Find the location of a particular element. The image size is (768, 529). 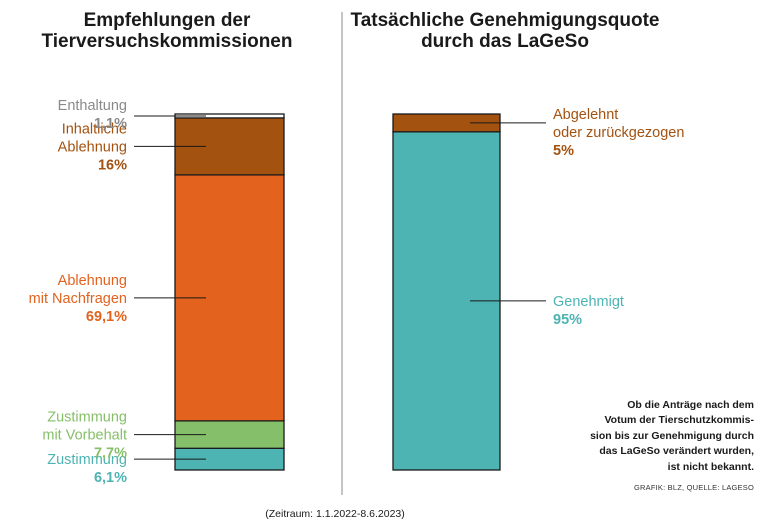

segment-value-label: 1,1% is located at coordinates (110, 124).